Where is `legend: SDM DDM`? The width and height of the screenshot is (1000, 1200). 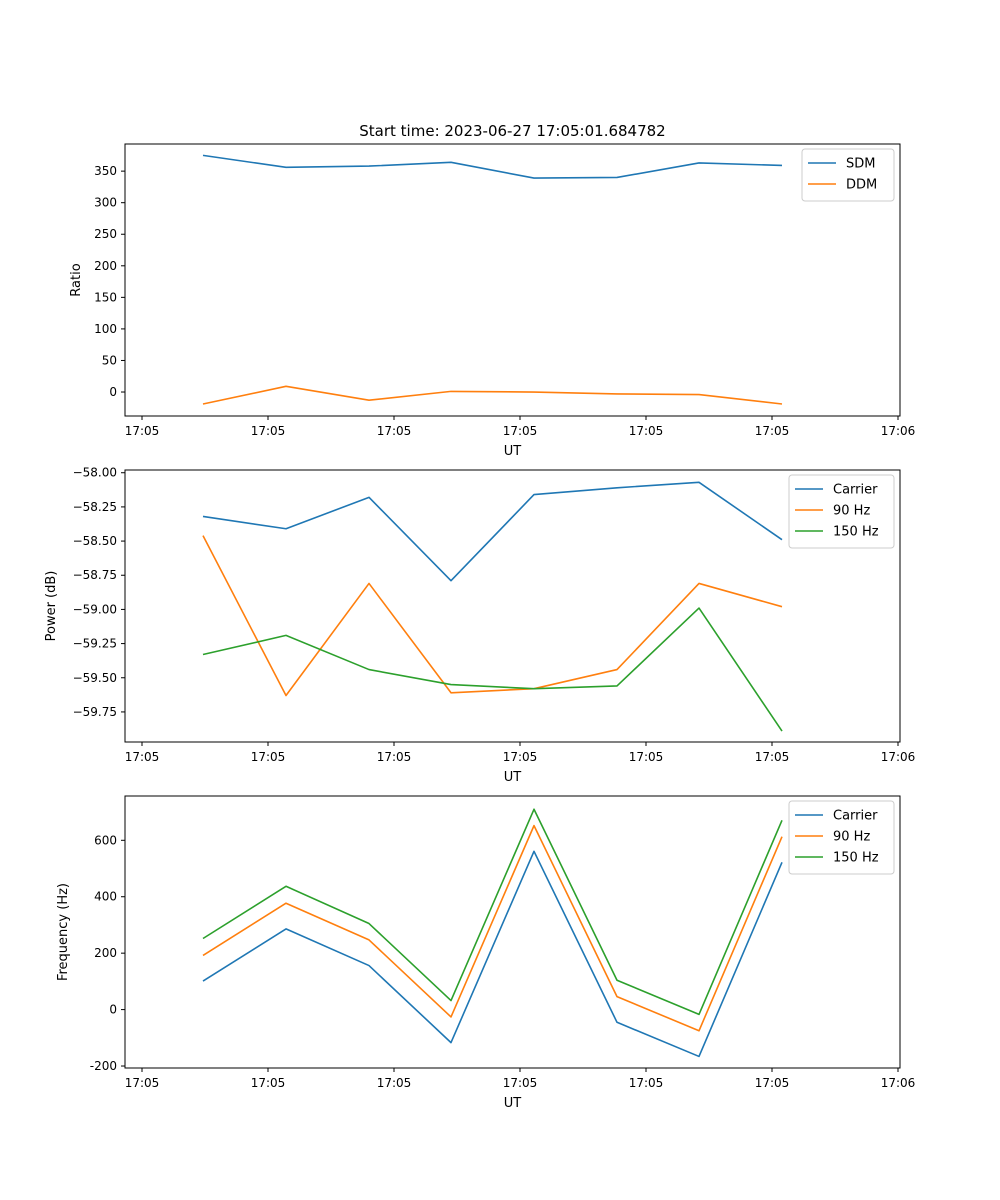
legend: SDM DDM is located at coordinates (848, 175).